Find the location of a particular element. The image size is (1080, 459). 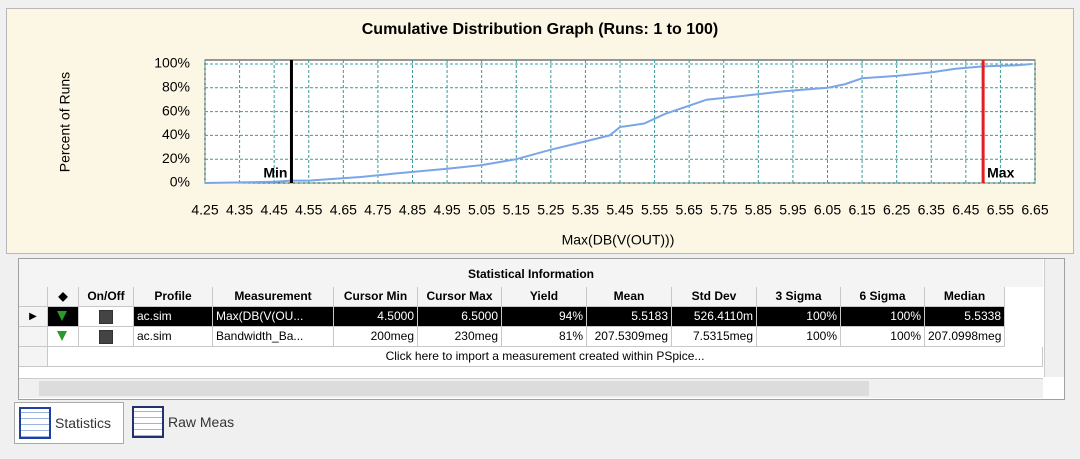

x-tick-label: 5.75 is located at coordinates (723, 210).